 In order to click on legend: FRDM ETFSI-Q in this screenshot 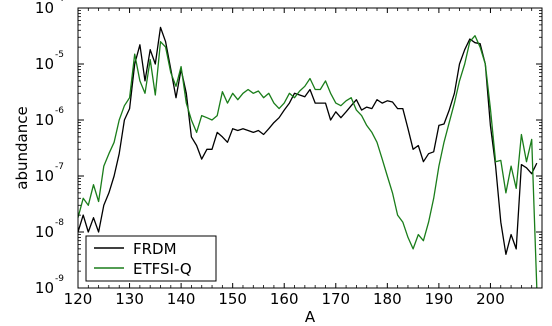, I will do `click(151, 258)`.